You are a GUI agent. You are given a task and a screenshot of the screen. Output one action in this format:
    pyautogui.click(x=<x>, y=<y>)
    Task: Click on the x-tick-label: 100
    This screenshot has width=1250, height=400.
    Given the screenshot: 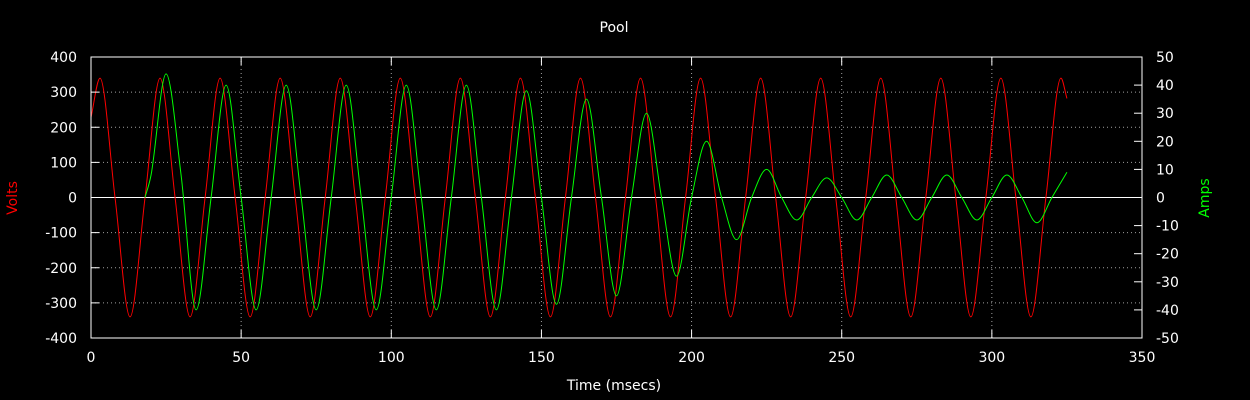 What is the action you would take?
    pyautogui.click(x=391, y=358)
    